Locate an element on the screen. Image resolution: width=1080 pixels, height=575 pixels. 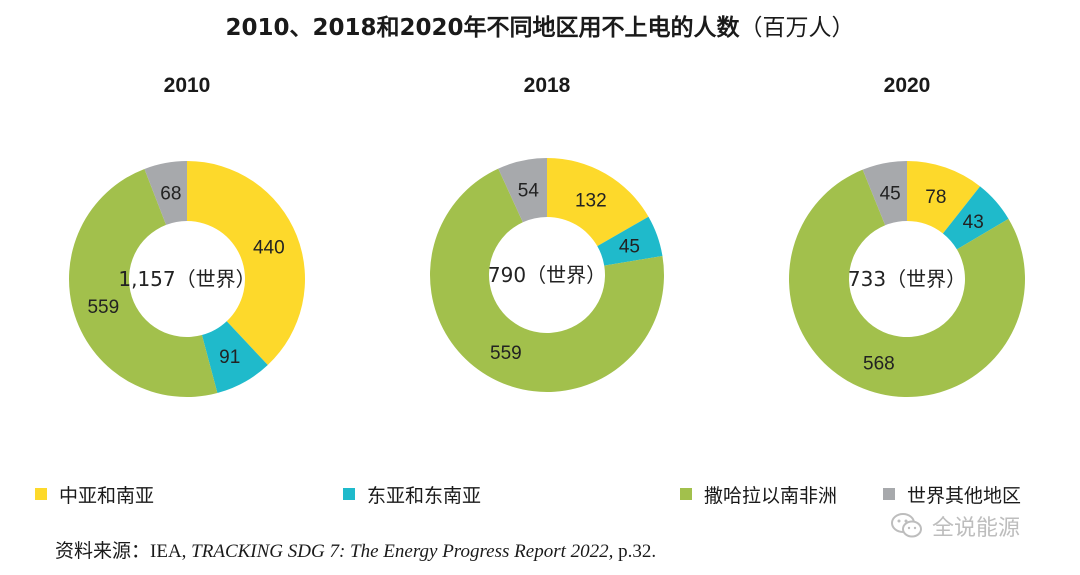
slice-value-label: 68 is located at coordinates (170, 193).